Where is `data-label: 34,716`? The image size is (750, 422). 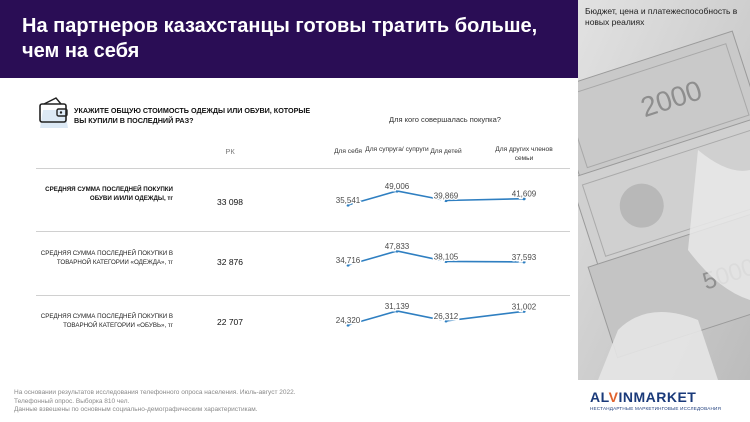
data-label: 34,716 is located at coordinates (348, 260).